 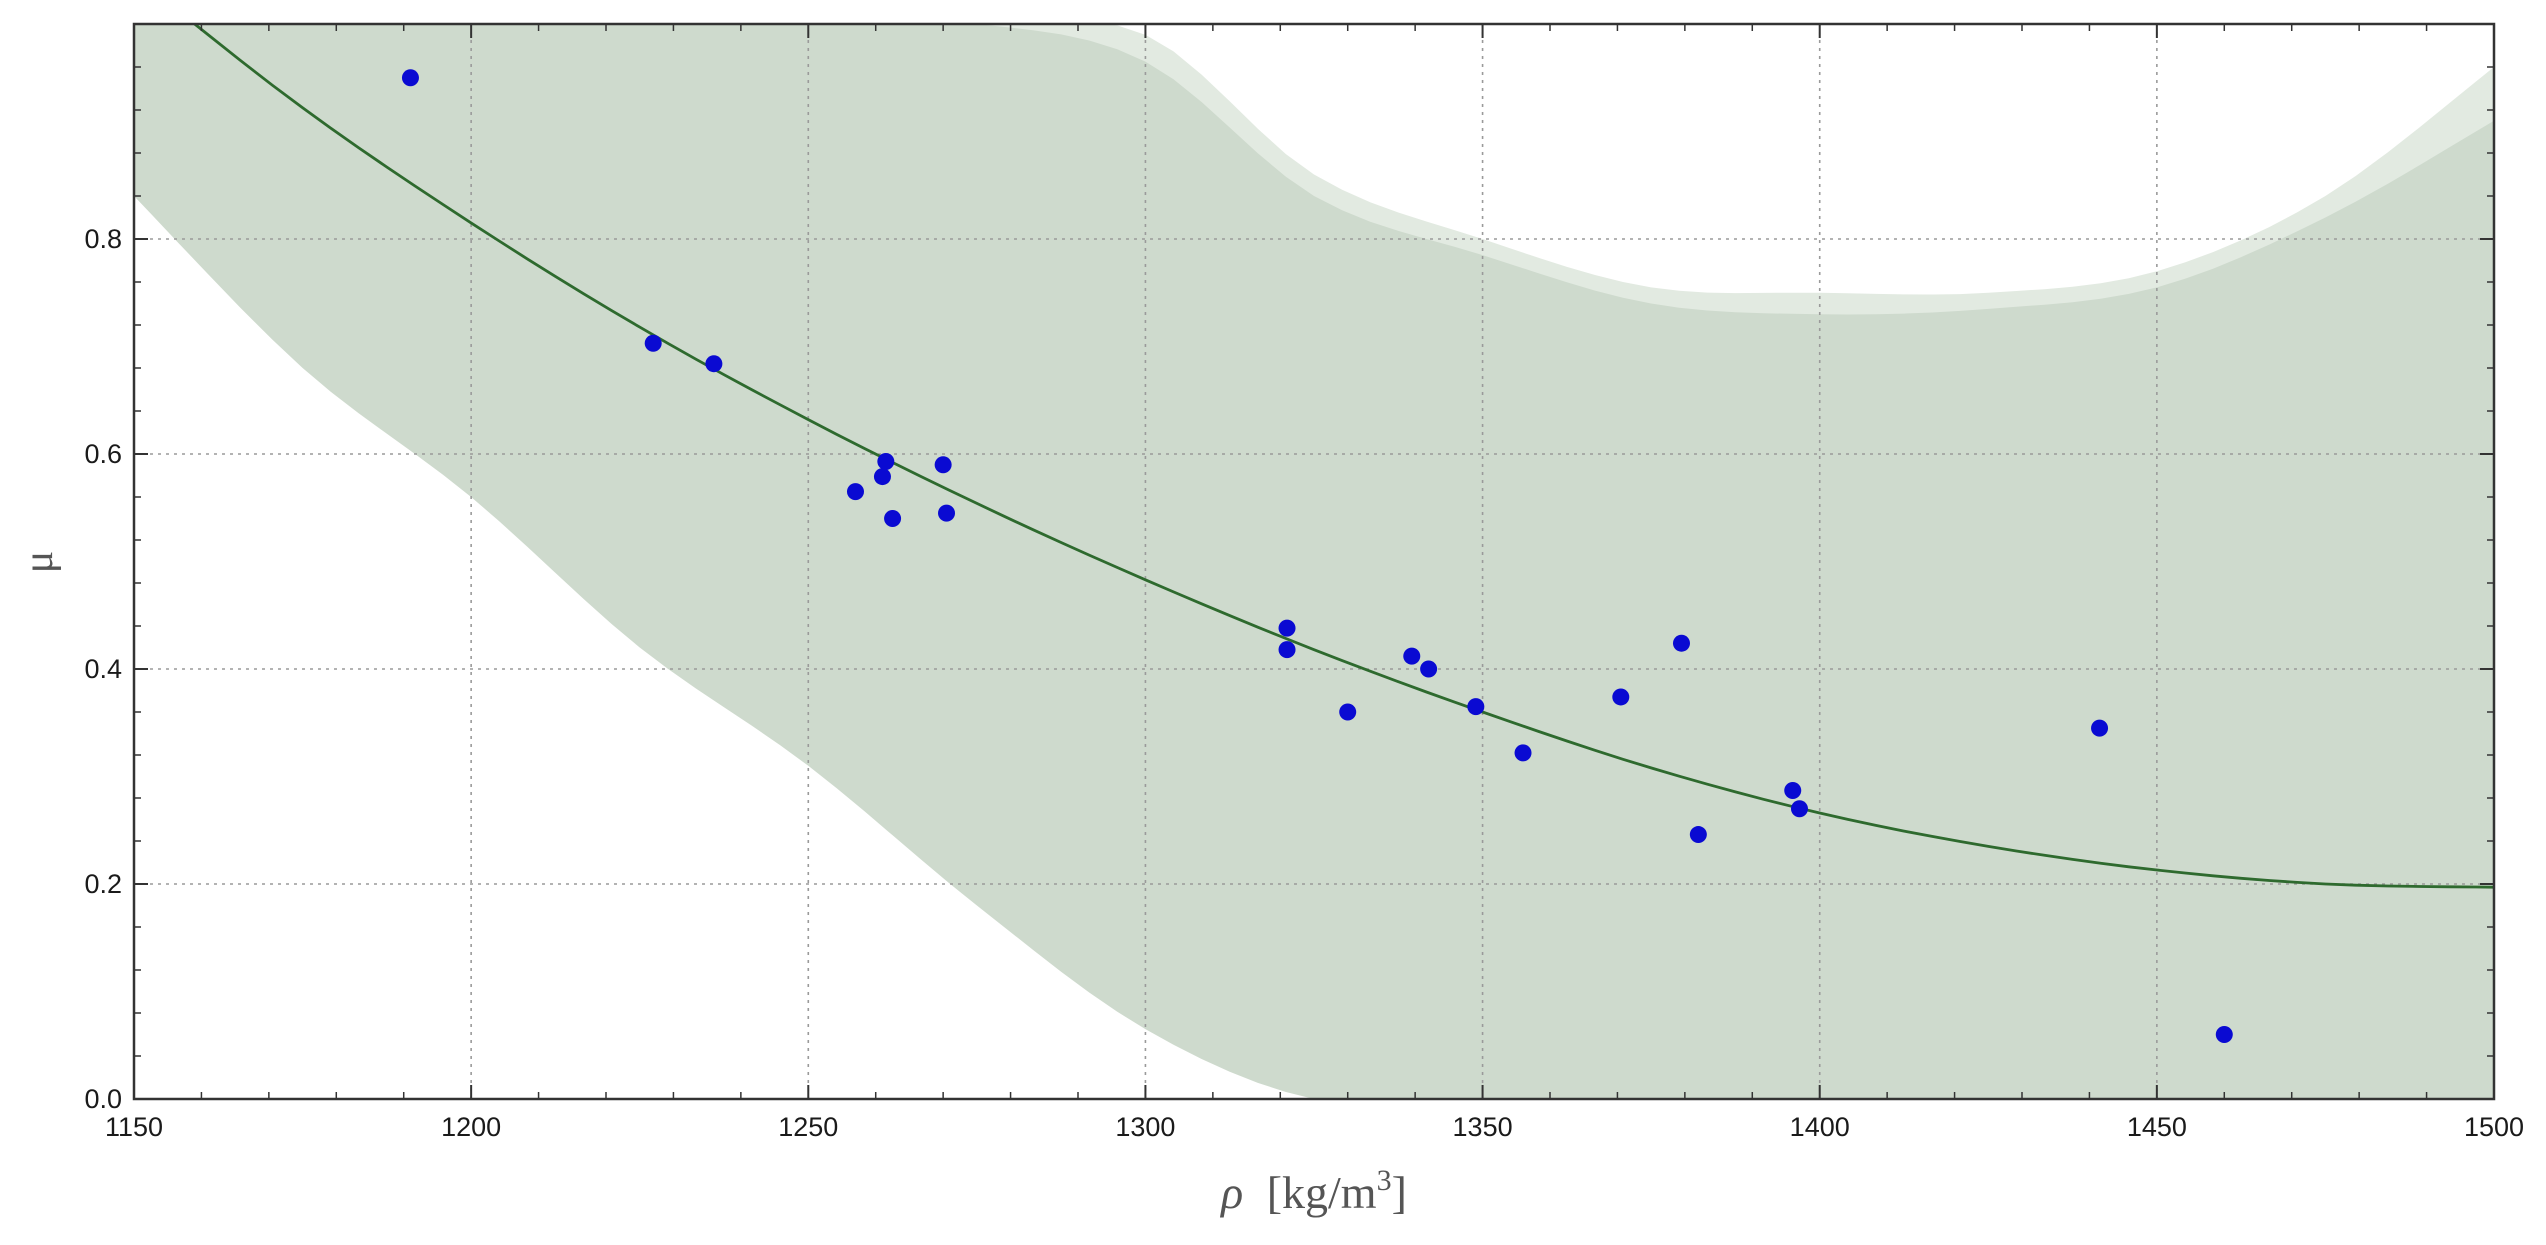 I want to click on x-tick-label: 1300, so click(x=1145, y=1127).